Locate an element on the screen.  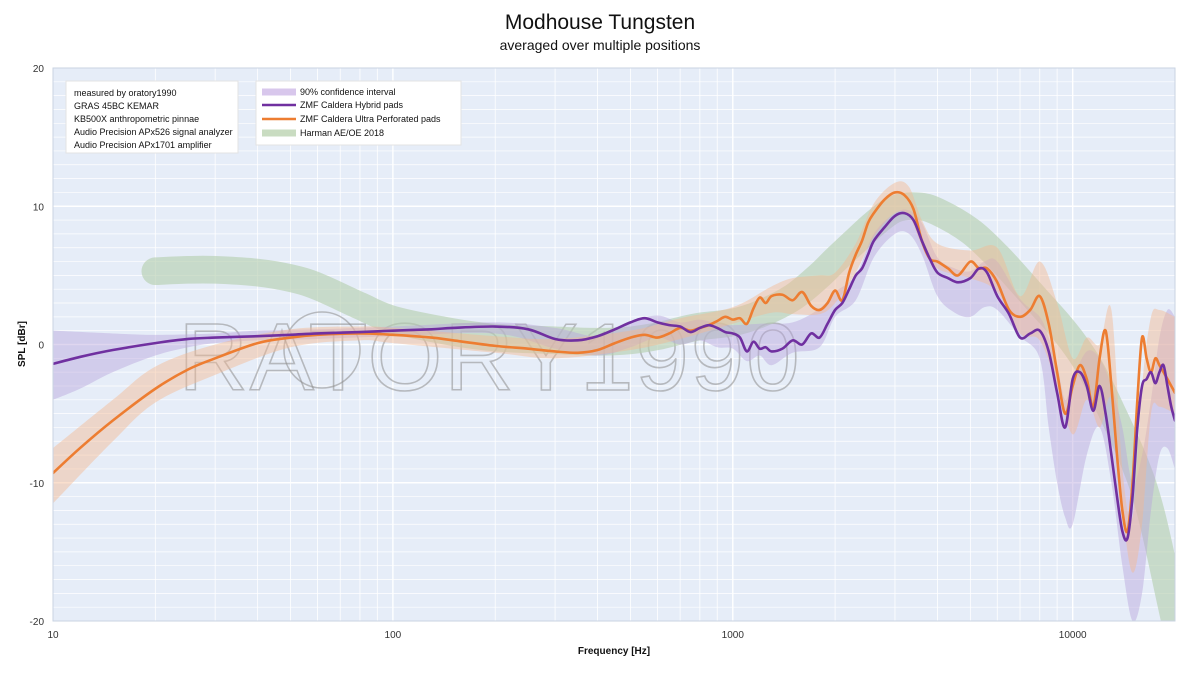
y-tick-label: 0 is located at coordinates (41, 346).